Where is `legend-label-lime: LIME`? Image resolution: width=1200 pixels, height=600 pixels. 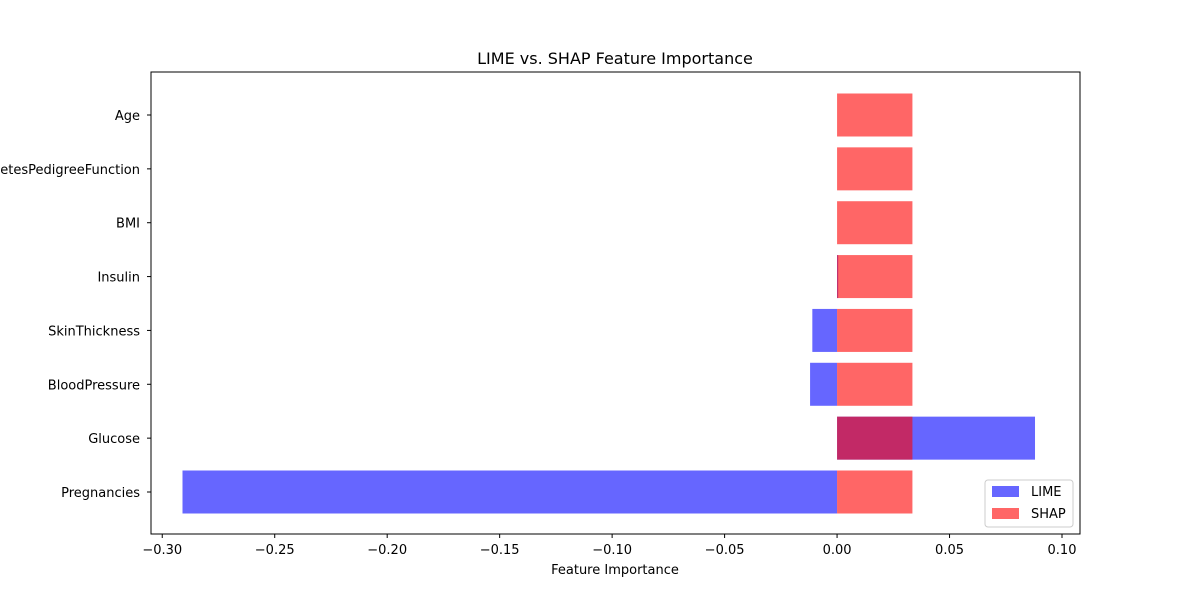 legend-label-lime: LIME is located at coordinates (1046, 492).